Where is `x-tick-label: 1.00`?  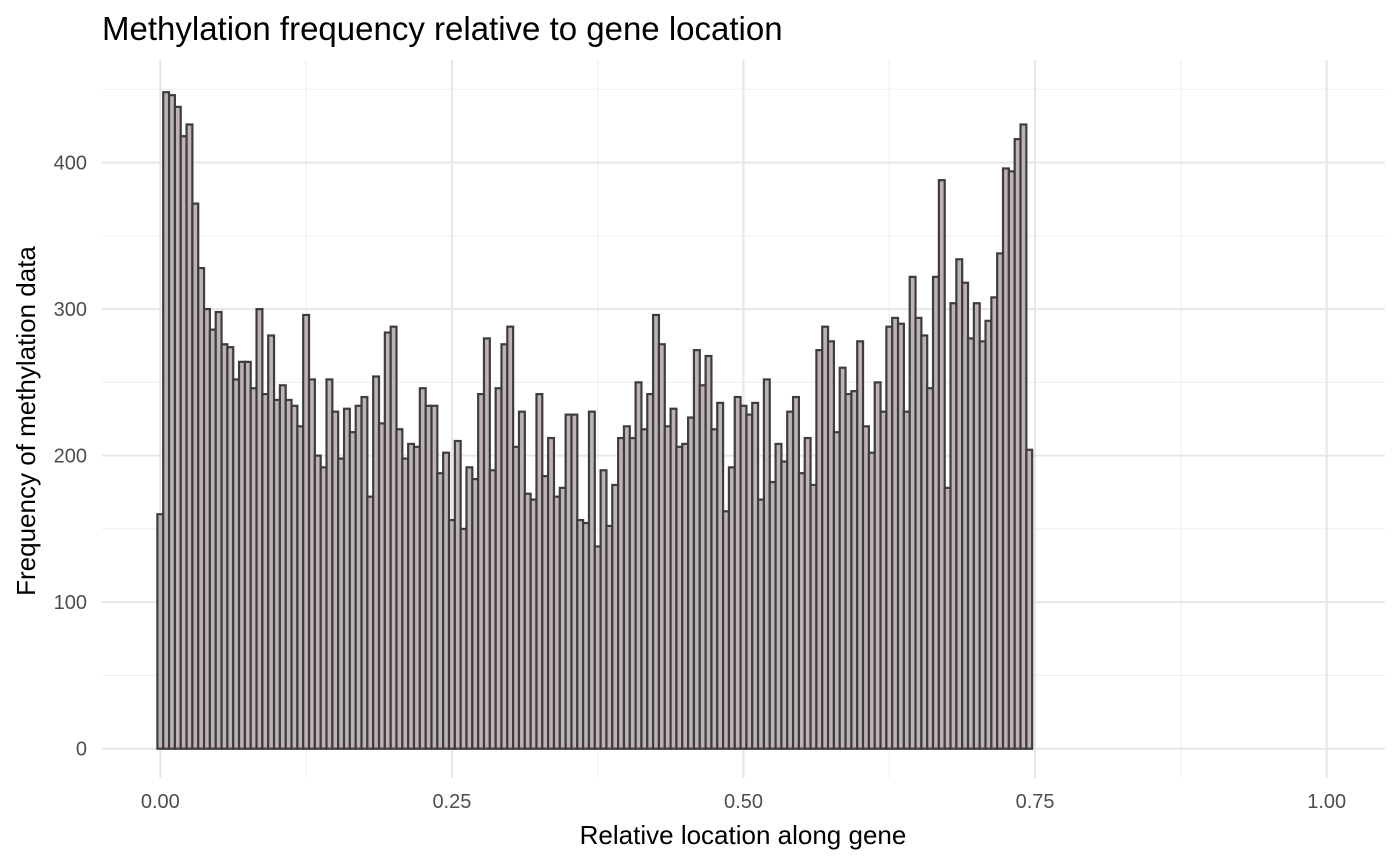 x-tick-label: 1.00 is located at coordinates (1326, 802).